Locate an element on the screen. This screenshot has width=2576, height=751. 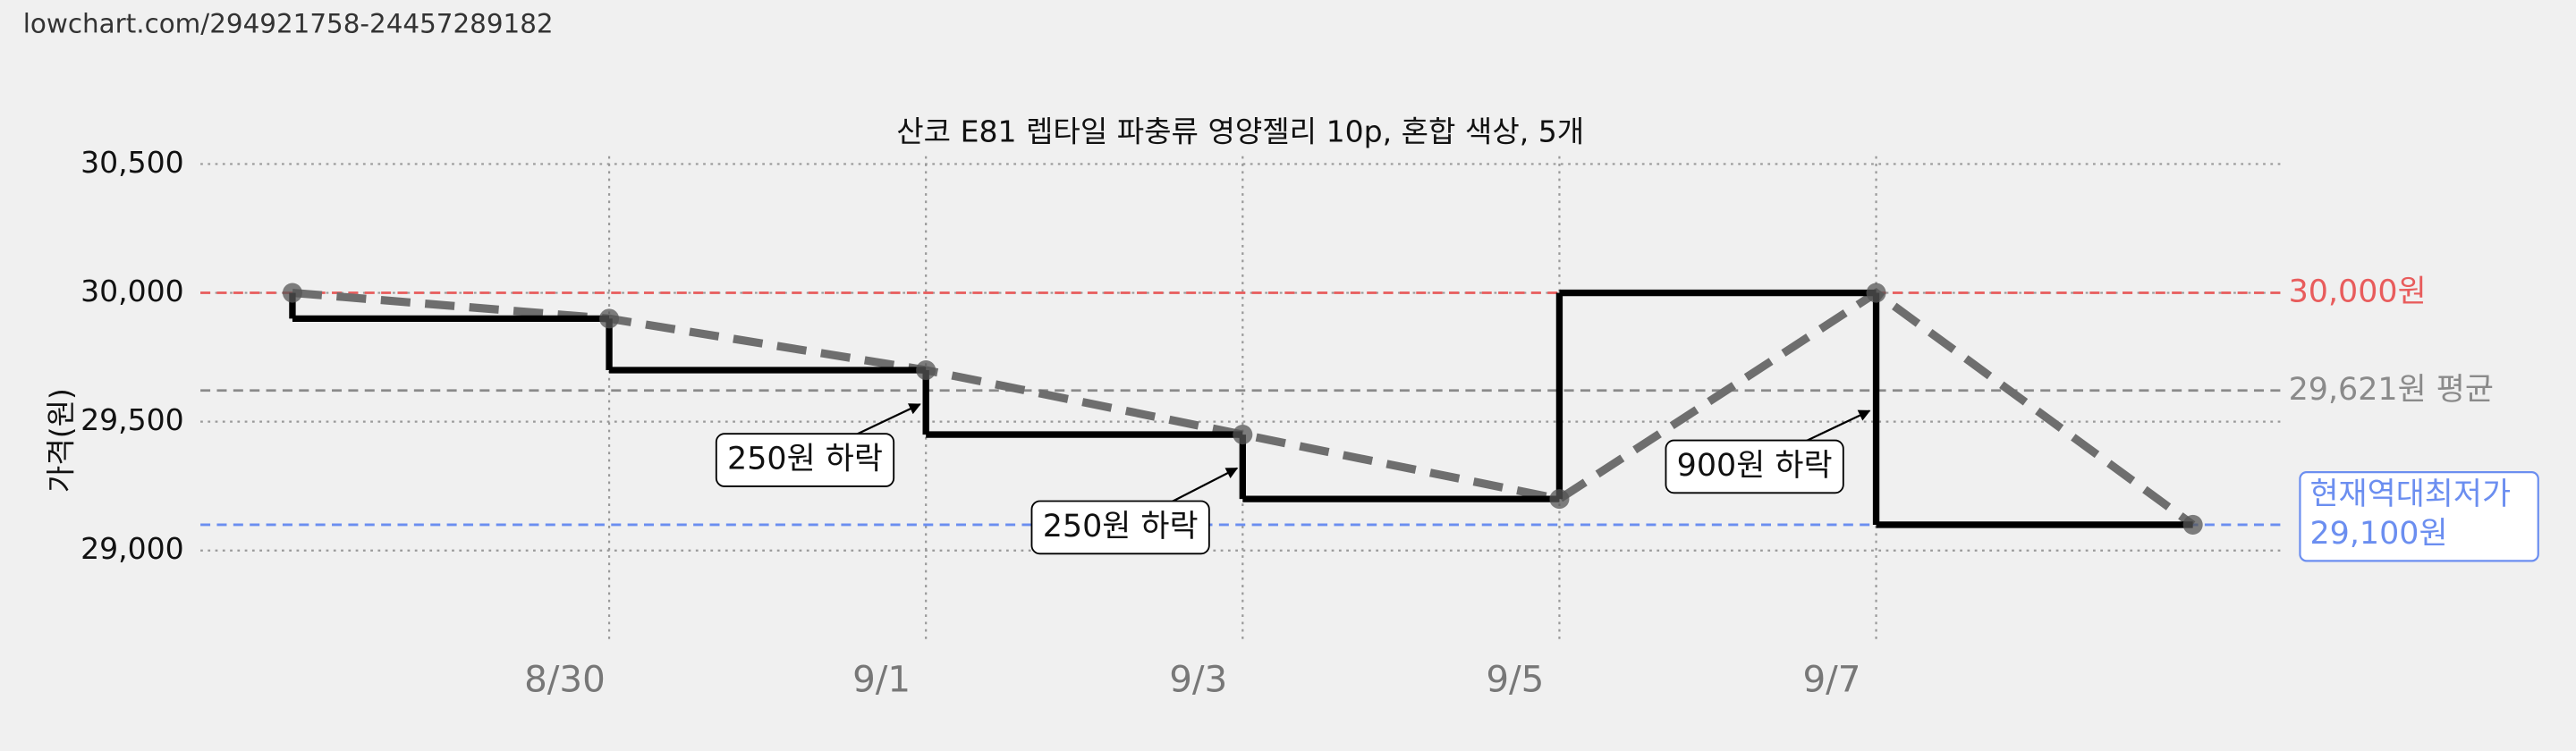
annotation-text: 900원 하락 is located at coordinates (1755, 466).